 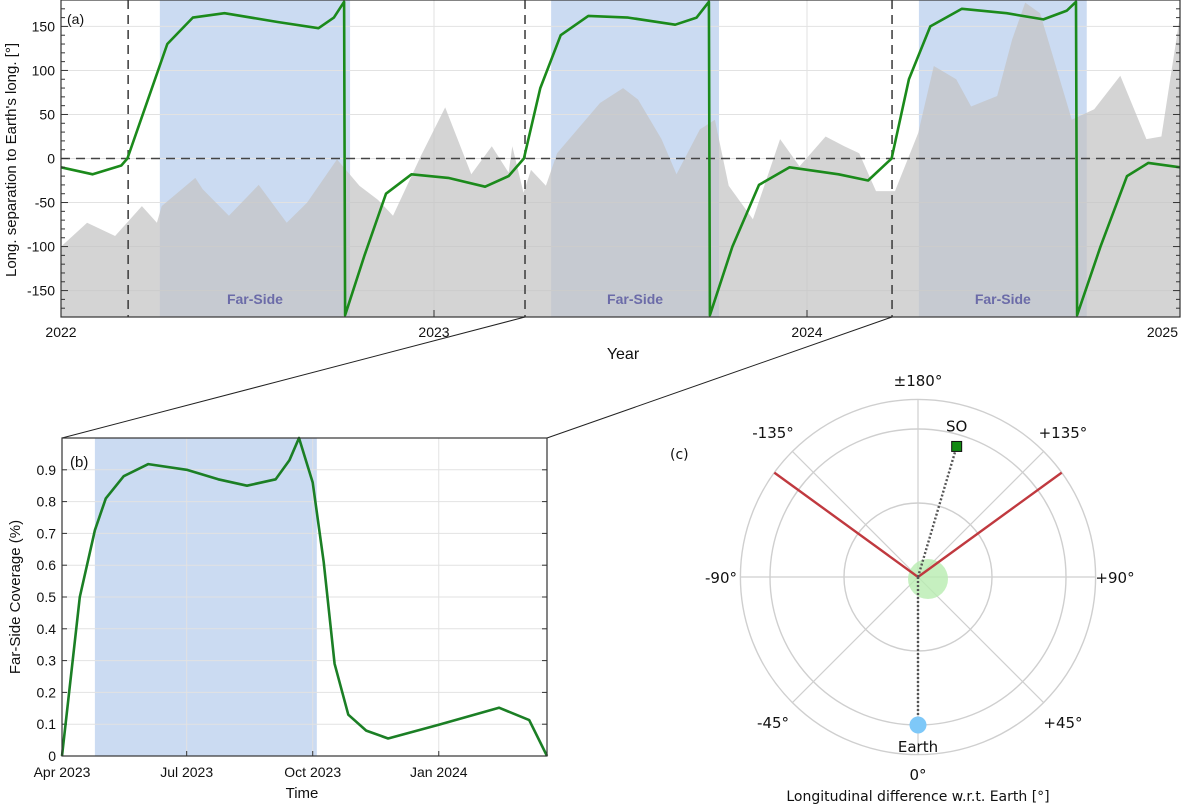 I want to click on line-to-so, so click(x=937, y=512).